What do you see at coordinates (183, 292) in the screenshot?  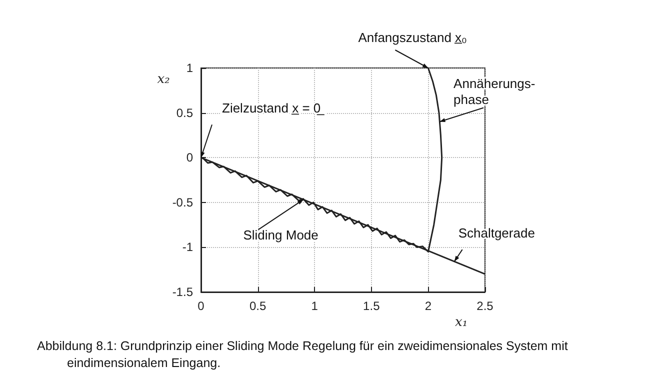 I see `y-tick-label: -1.5` at bounding box center [183, 292].